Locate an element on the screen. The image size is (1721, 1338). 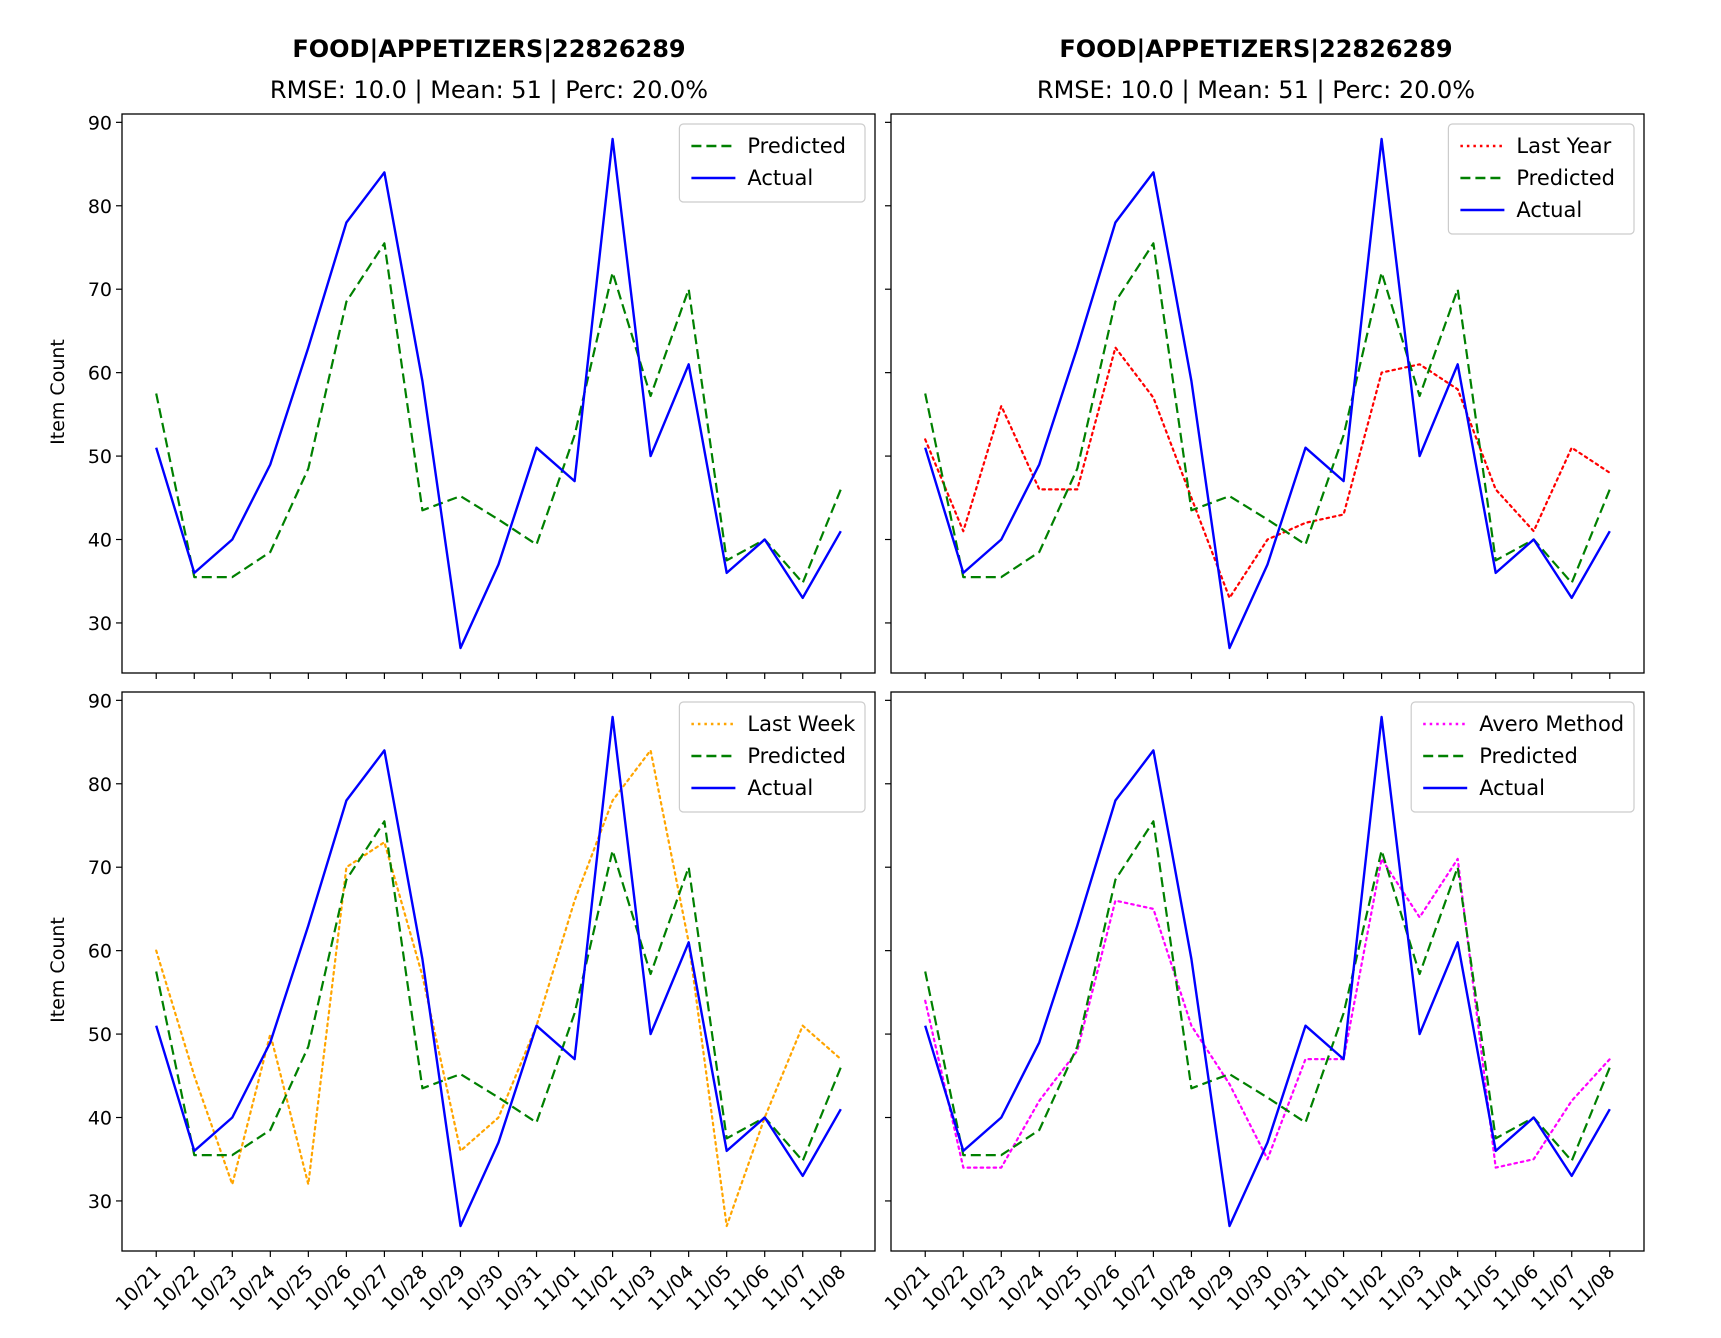
series-line-last-week is located at coordinates (498, 988).